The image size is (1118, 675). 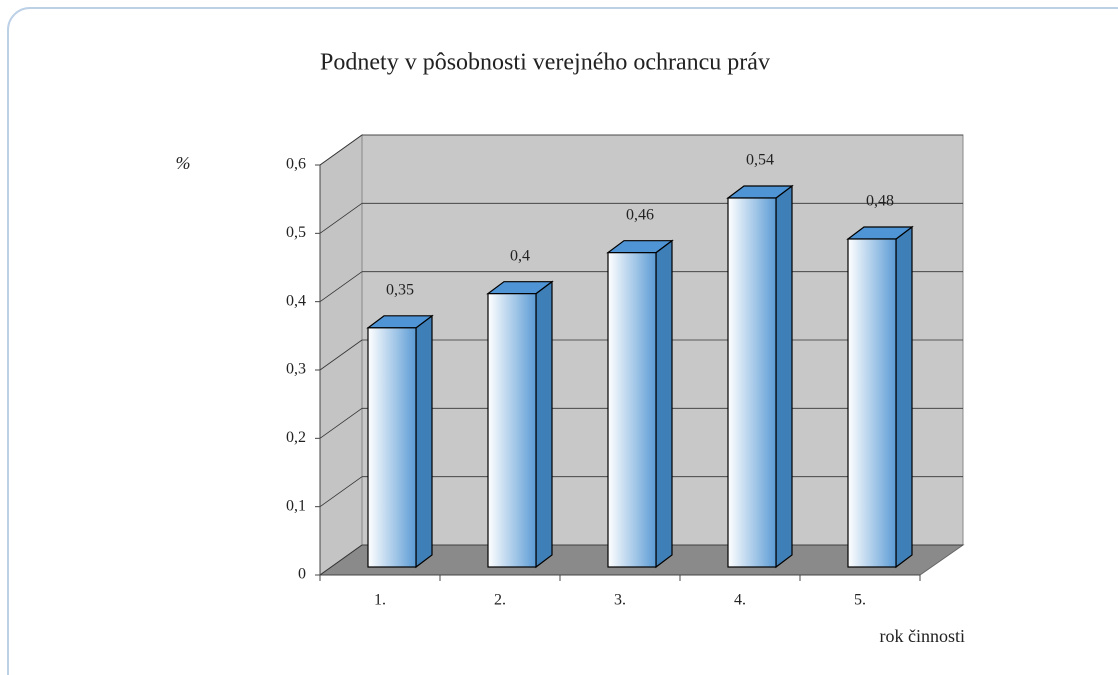 I want to click on y-axis-label: %, so click(x=183, y=163).